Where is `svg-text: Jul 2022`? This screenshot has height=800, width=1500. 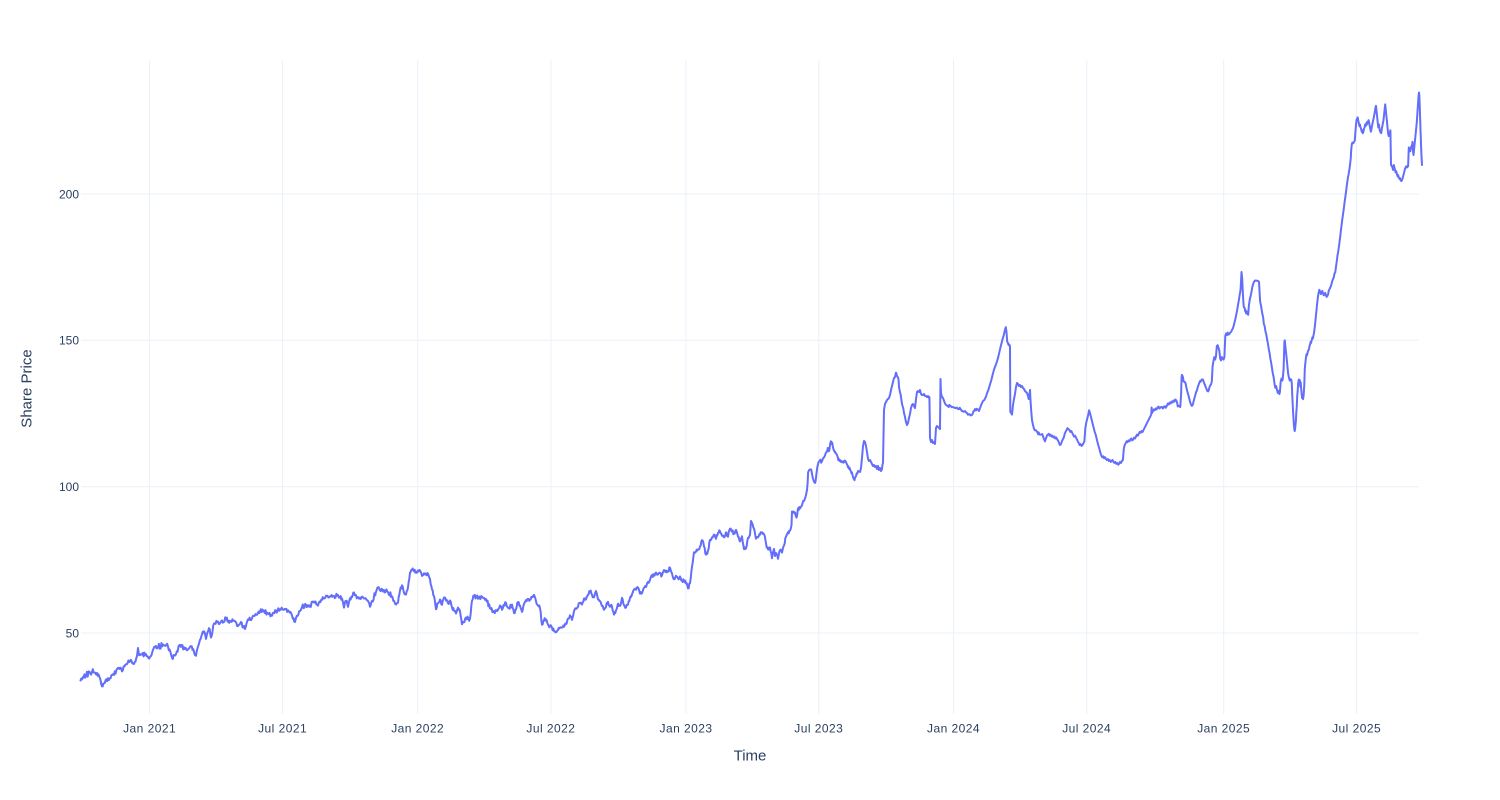
svg-text: Jul 2022 is located at coordinates (550, 729).